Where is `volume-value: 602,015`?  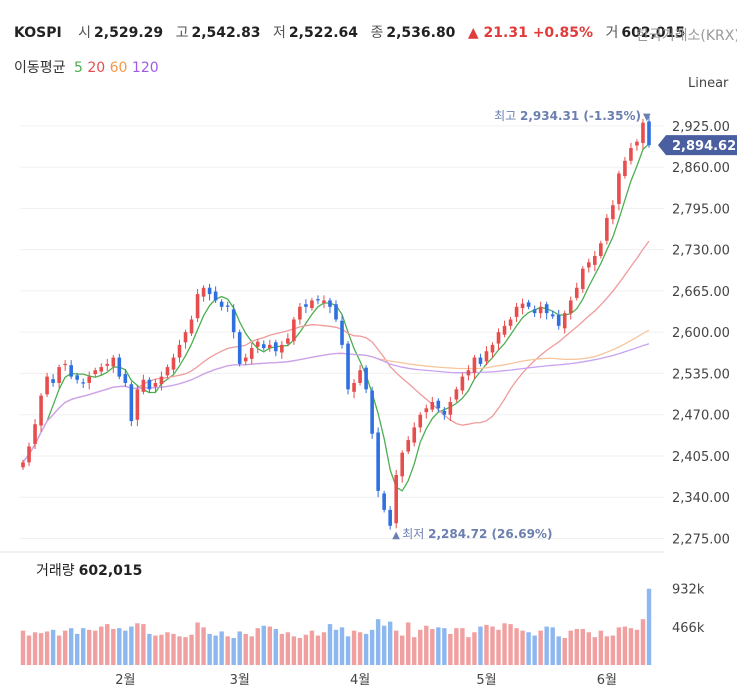 volume-value: 602,015 is located at coordinates (653, 33).